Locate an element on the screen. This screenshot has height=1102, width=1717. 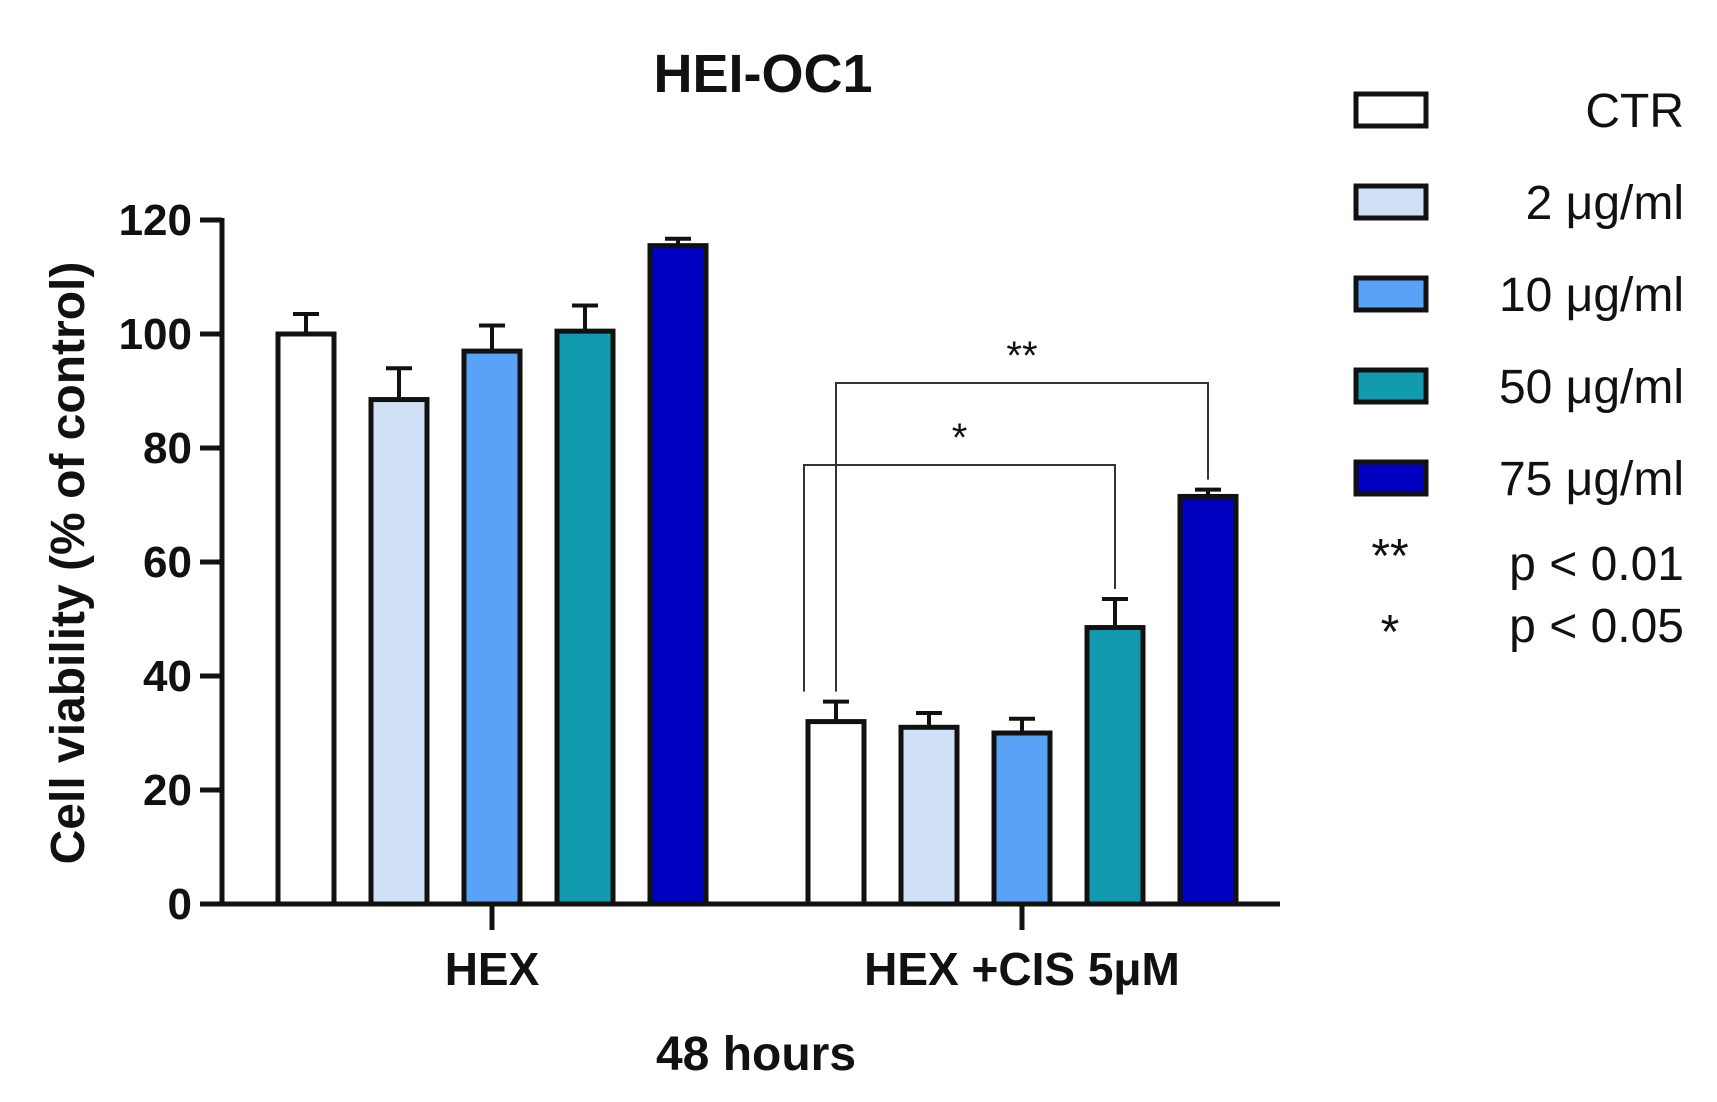
legend-label: 75 μg/ml is located at coordinates (1591, 479).